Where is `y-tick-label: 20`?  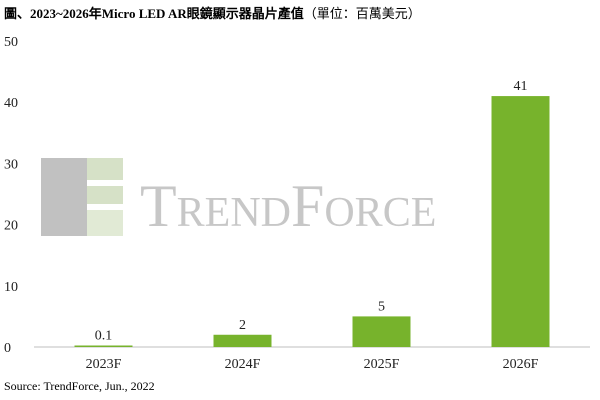 y-tick-label: 20 is located at coordinates (11, 226).